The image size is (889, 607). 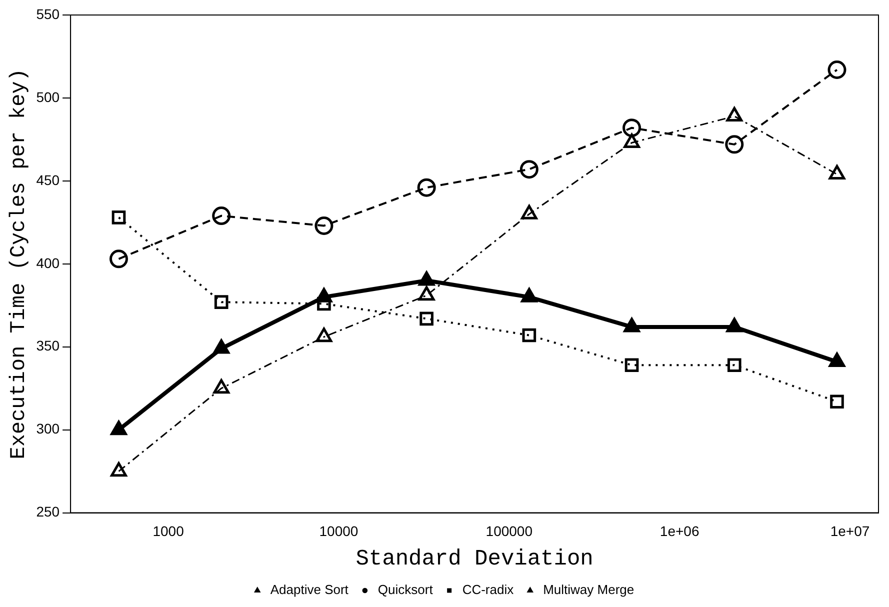 What do you see at coordinates (680, 531) in the screenshot?
I see `x-tick-label: 1e+06` at bounding box center [680, 531].